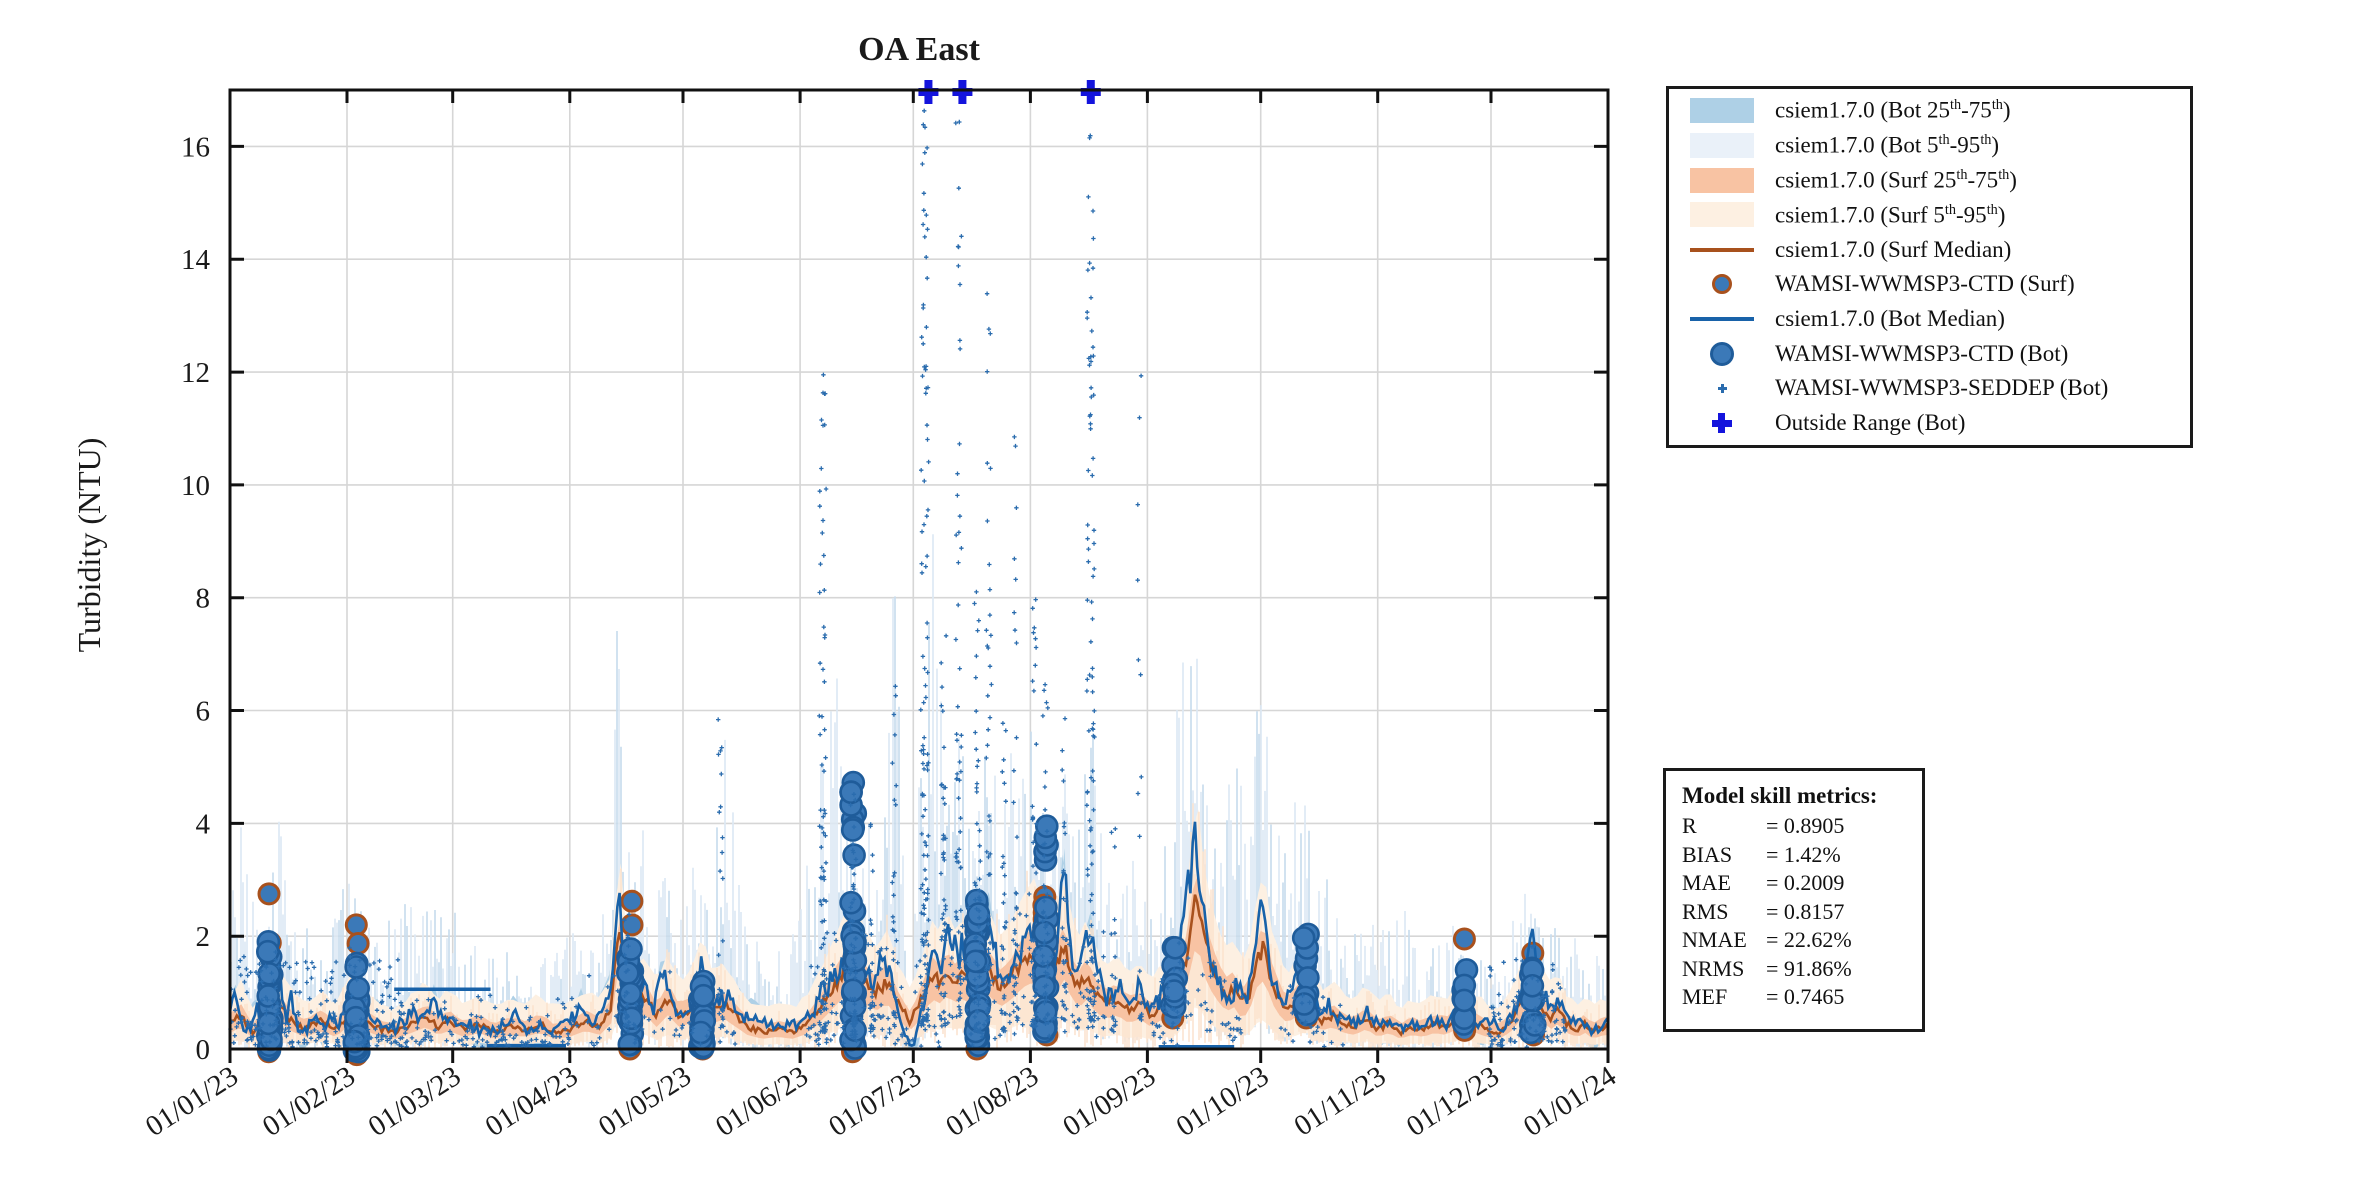 The height and width of the screenshot is (1181, 2362). Describe the element at coordinates (1722, 423) in the screenshot. I see `outside-range-marker-swatch` at that location.